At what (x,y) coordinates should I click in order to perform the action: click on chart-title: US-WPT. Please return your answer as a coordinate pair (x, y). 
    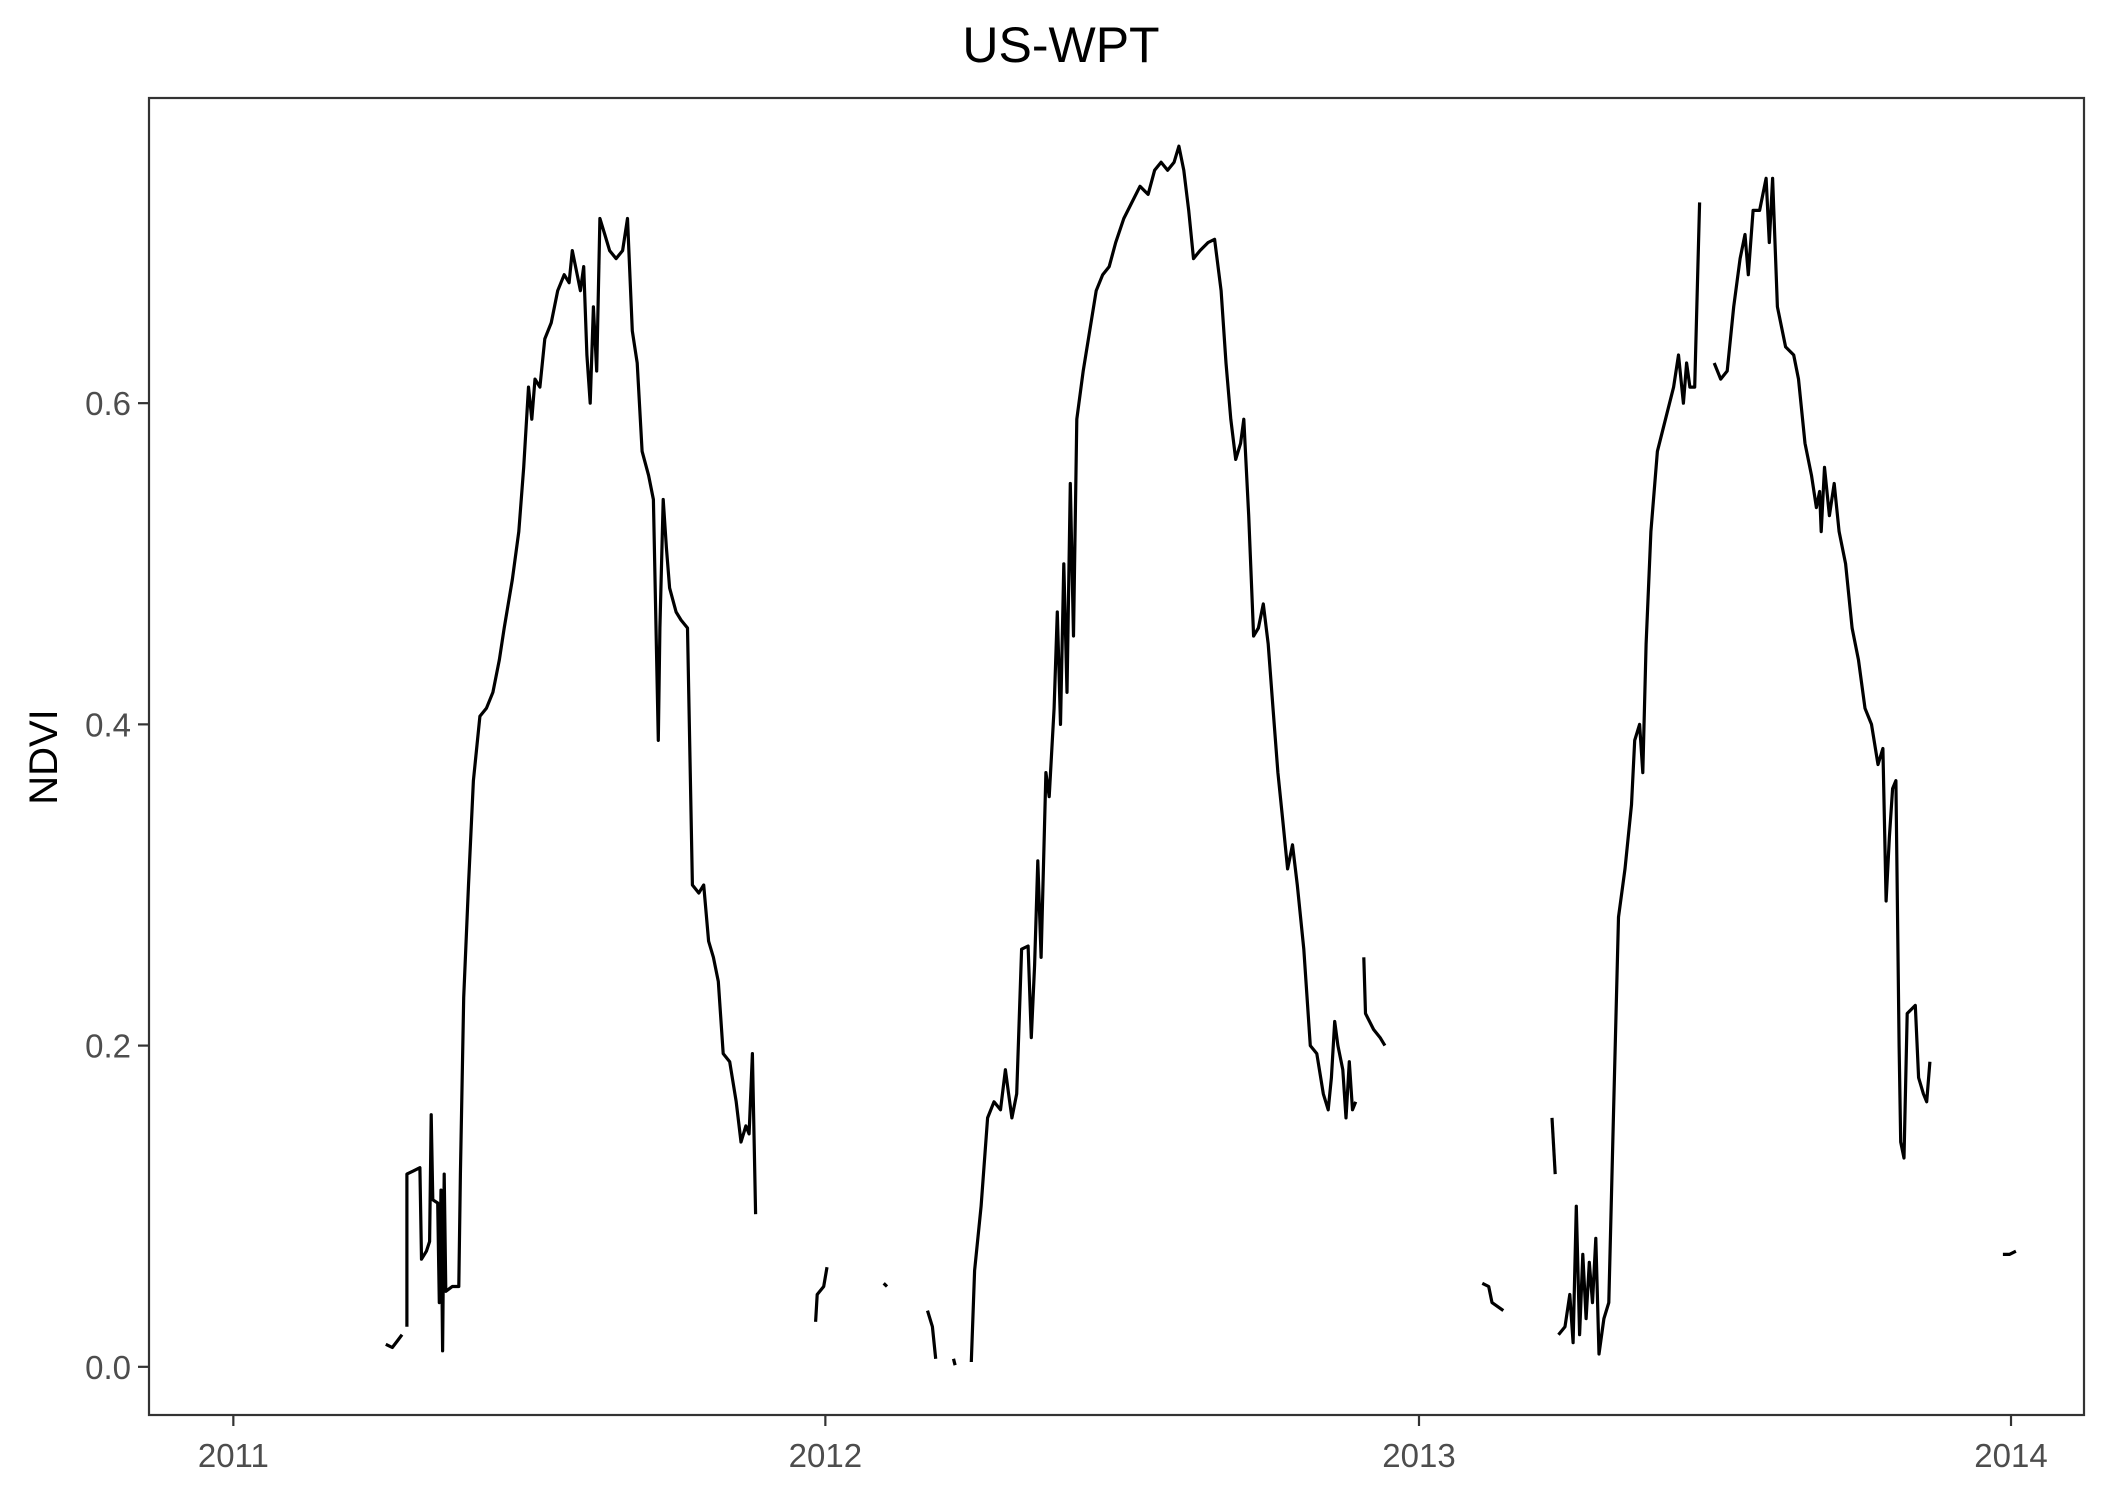
    Looking at the image, I should click on (1060, 45).